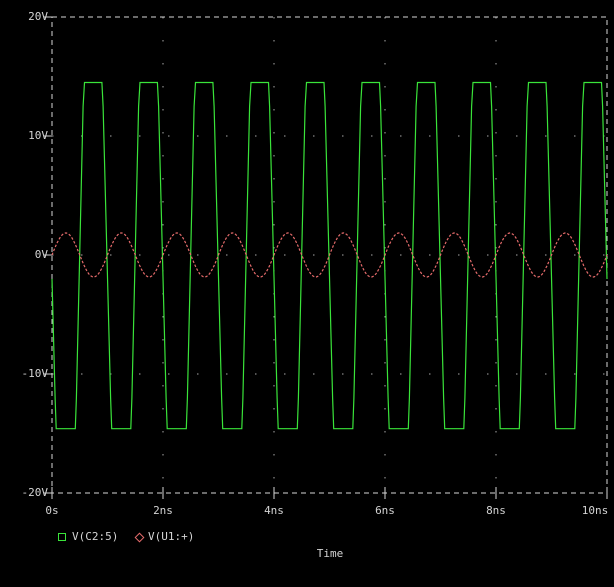 This screenshot has width=614, height=587. What do you see at coordinates (35, 373) in the screenshot?
I see `y-tick-label: -10V` at bounding box center [35, 373].